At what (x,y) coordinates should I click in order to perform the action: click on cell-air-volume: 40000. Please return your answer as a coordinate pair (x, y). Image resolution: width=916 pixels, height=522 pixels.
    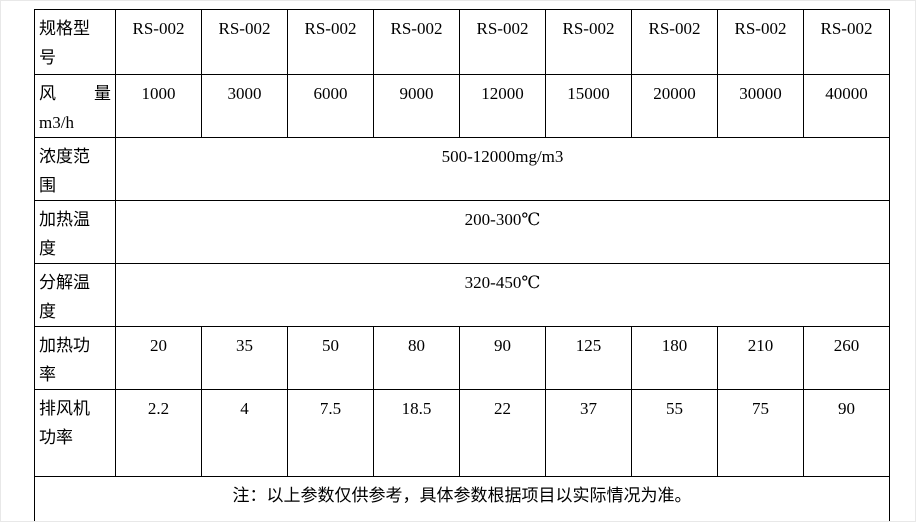
    Looking at the image, I should click on (846, 106).